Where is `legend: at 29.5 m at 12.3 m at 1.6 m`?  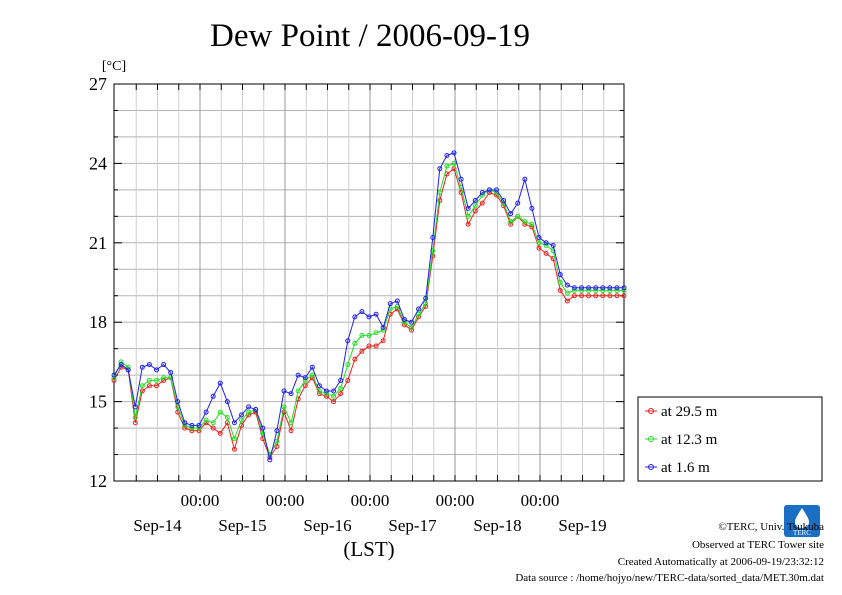
legend: at 29.5 m at 12.3 m at 1.6 m is located at coordinates (730, 439).